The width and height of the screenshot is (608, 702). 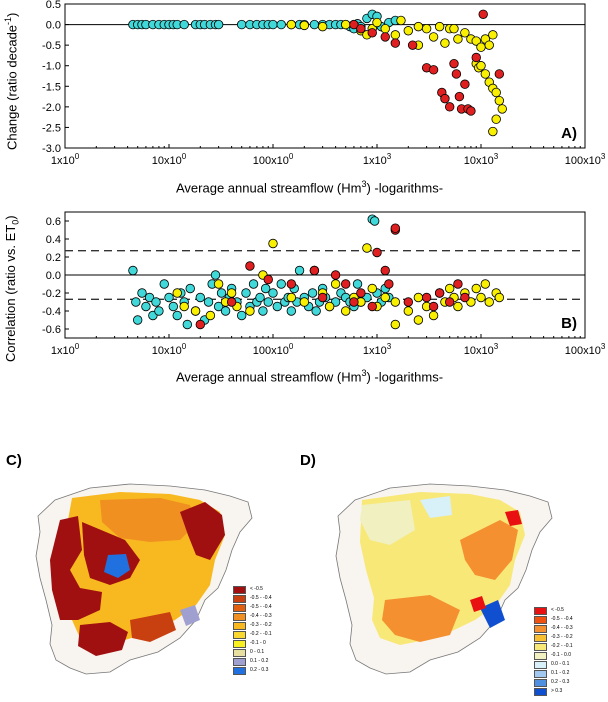 What do you see at coordinates (252, 661) in the screenshot?
I see `legend-entry: 0.1 - 0.2` at bounding box center [252, 661].